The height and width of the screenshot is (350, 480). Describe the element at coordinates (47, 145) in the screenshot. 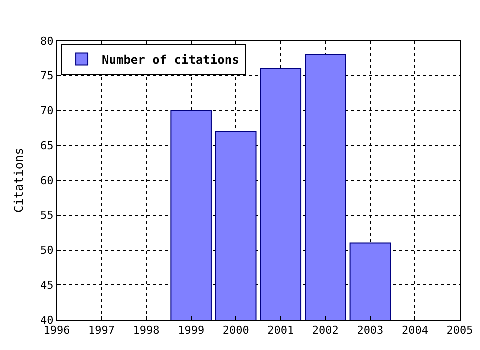

I see `y-tick-label: 65` at that location.